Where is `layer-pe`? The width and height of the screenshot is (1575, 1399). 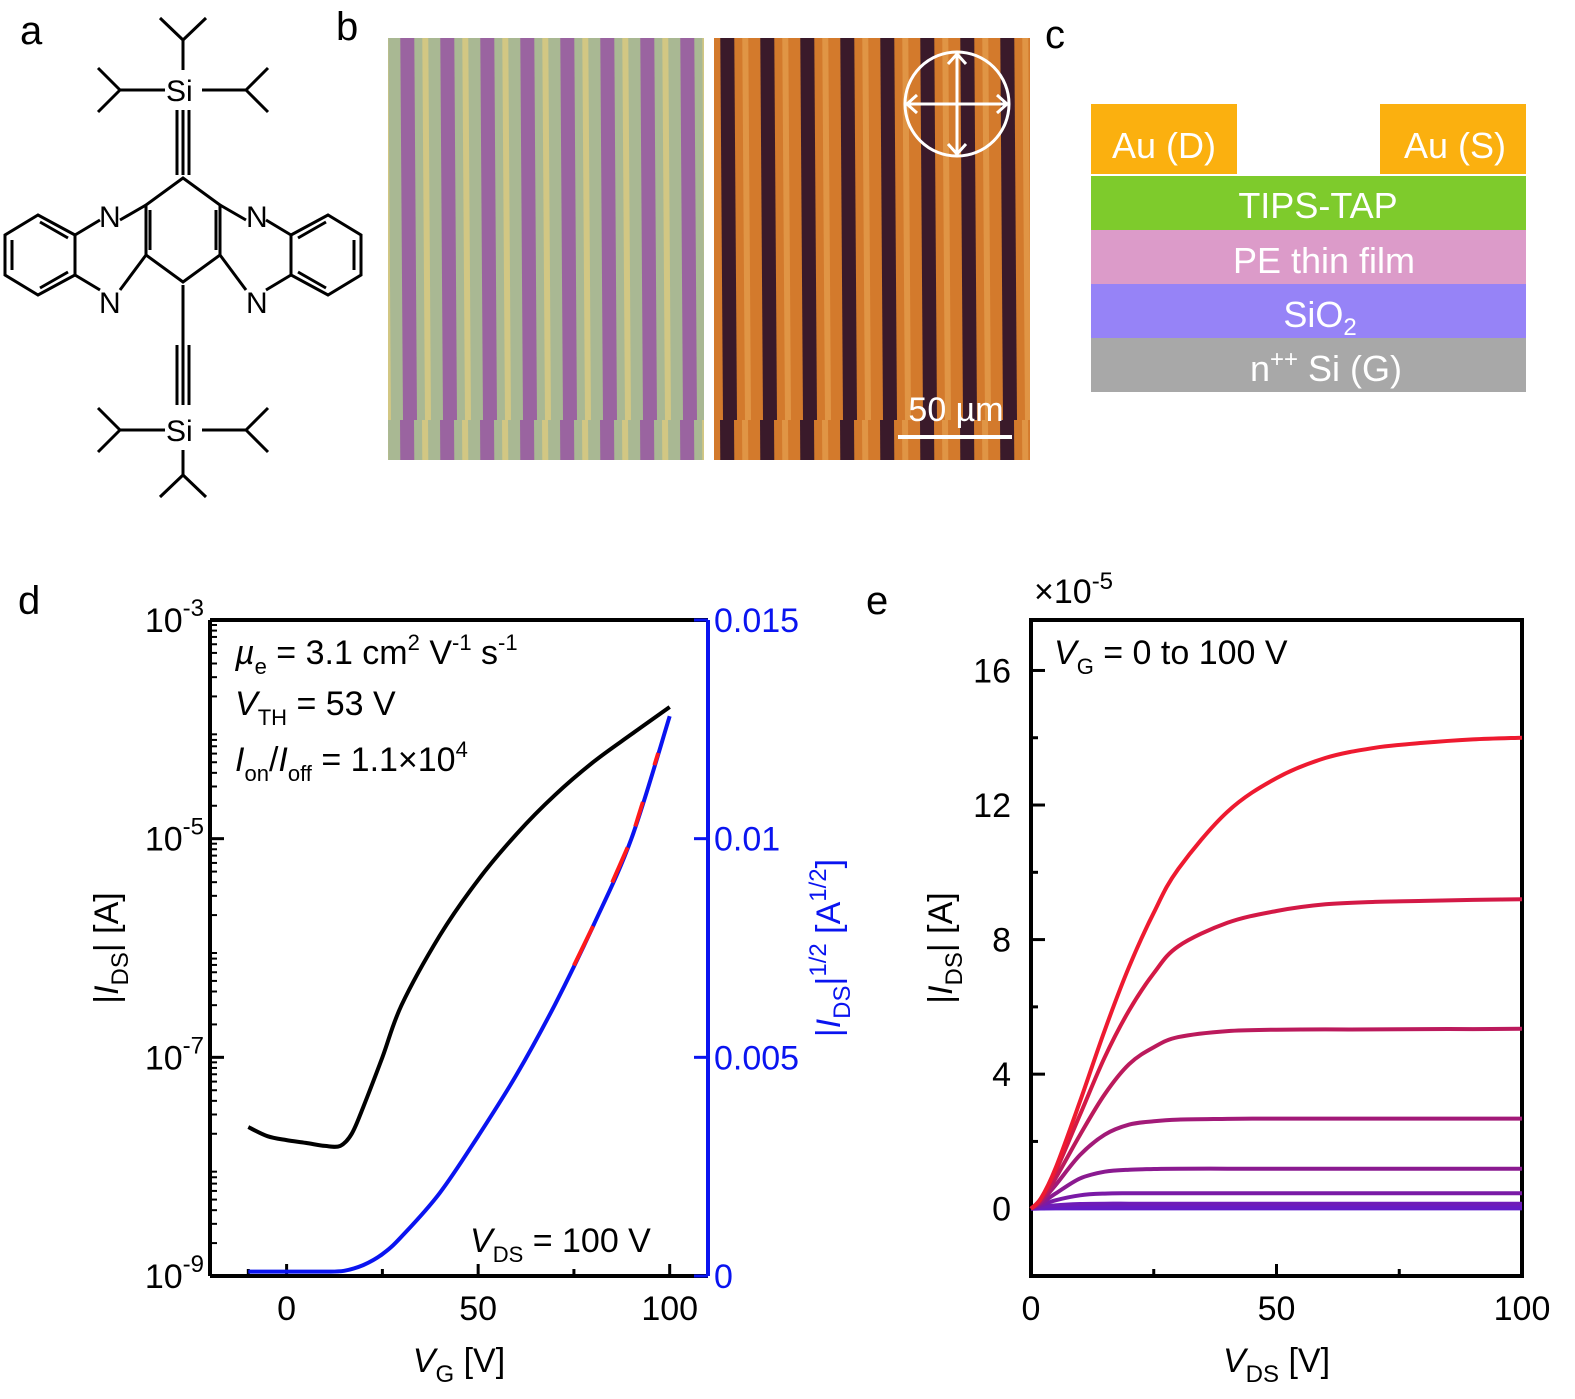 layer-pe is located at coordinates (1308, 257).